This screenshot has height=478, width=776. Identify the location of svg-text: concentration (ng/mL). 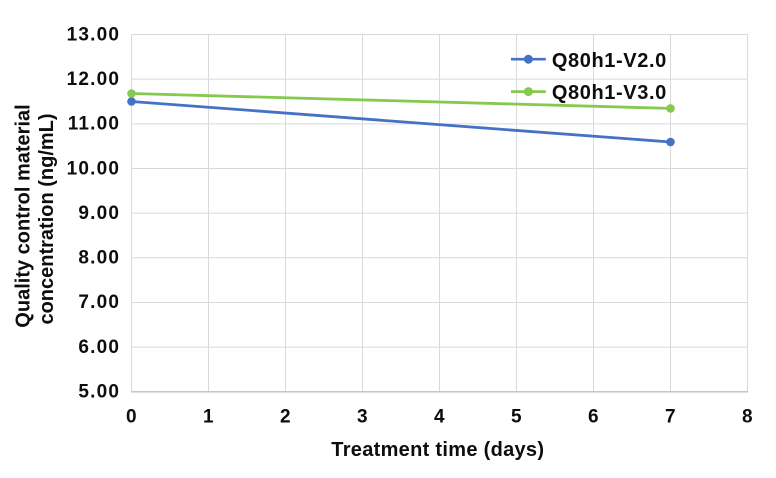
(47, 218).